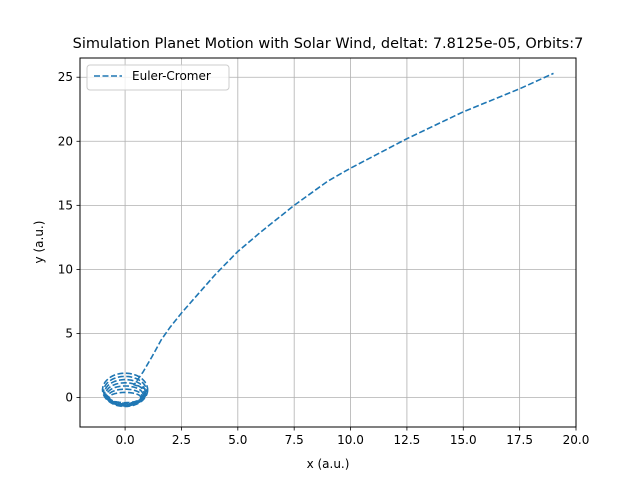 Image resolution: width=640 pixels, height=485 pixels. Describe the element at coordinates (407, 440) in the screenshot. I see `x-tick-label: 12.5` at that location.